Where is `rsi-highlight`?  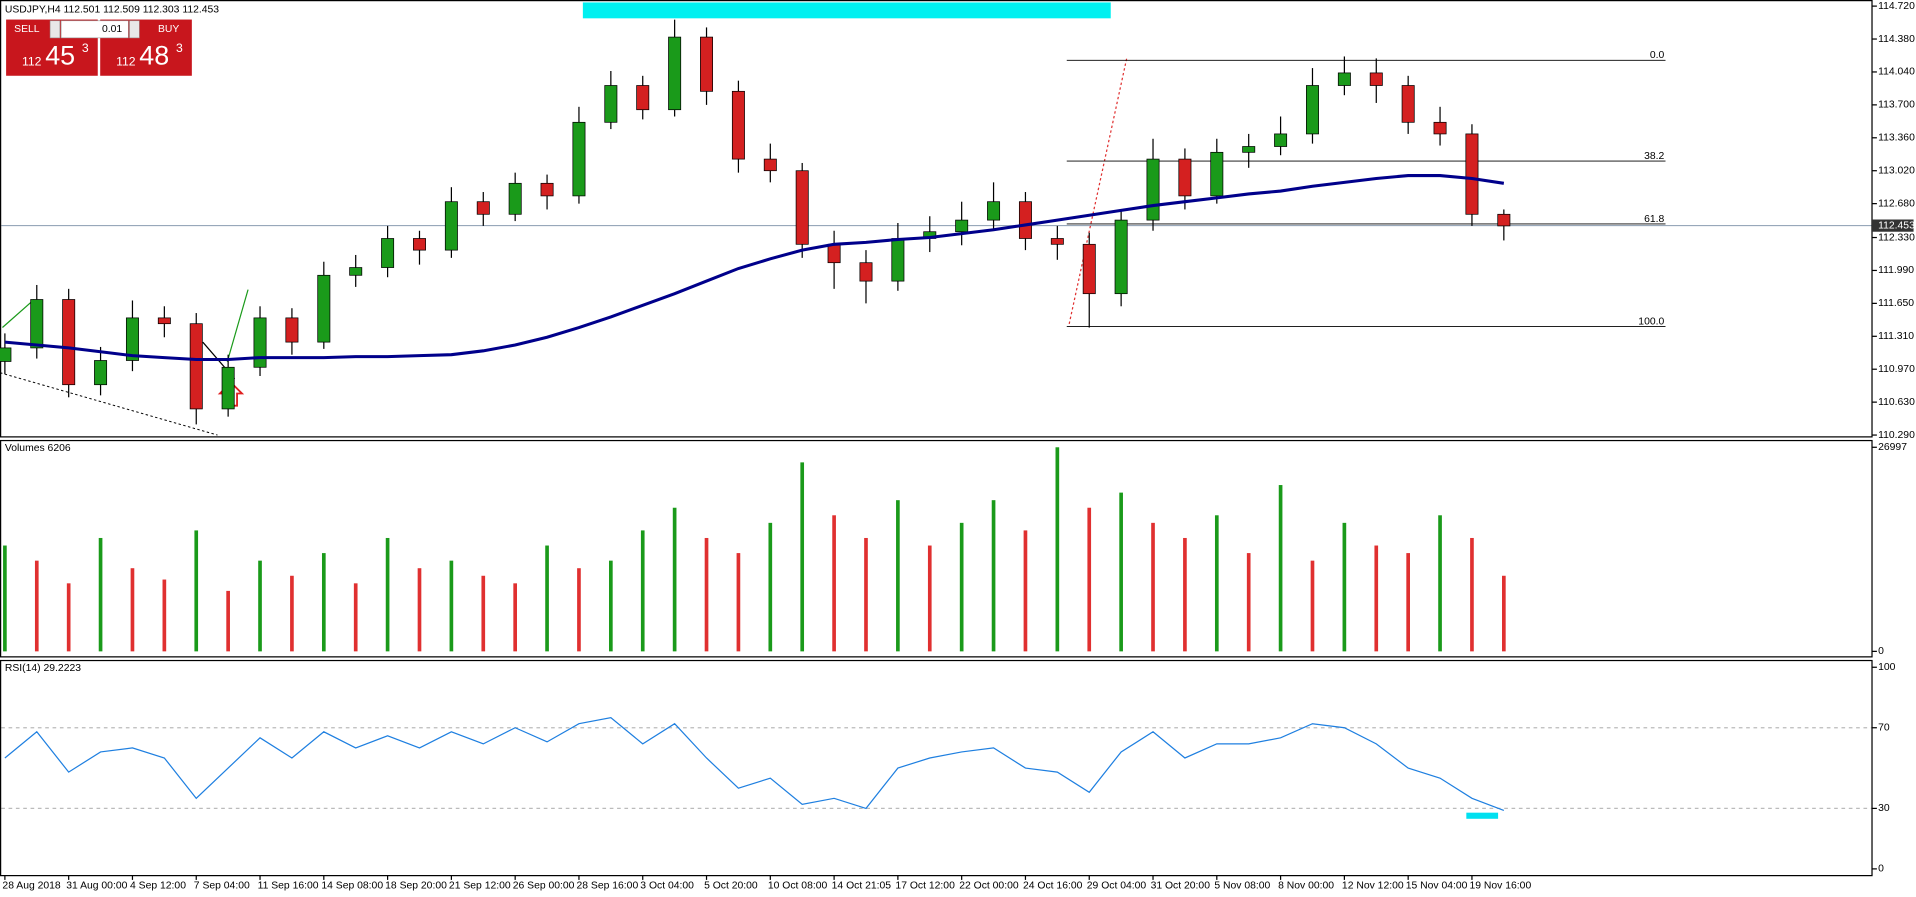
rsi-highlight is located at coordinates (1482, 815).